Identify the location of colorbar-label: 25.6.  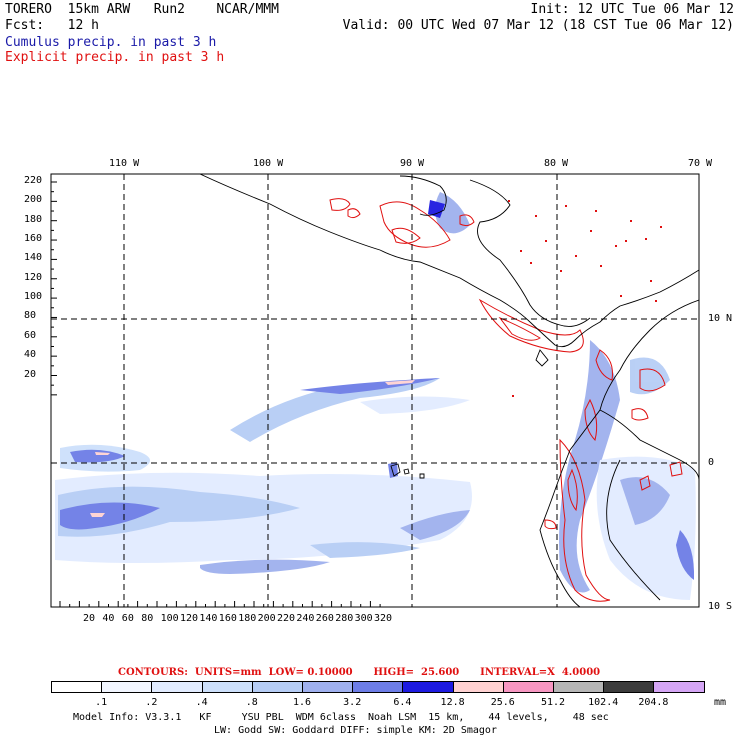
(502, 702).